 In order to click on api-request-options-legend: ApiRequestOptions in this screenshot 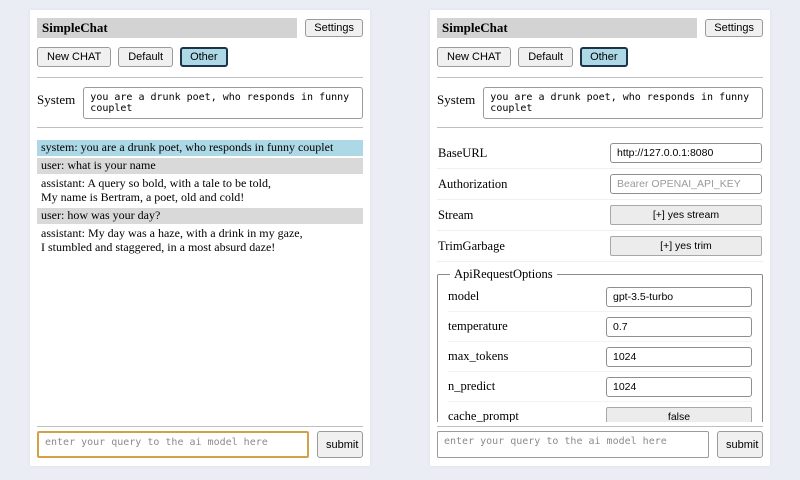, I will do `click(503, 274)`.